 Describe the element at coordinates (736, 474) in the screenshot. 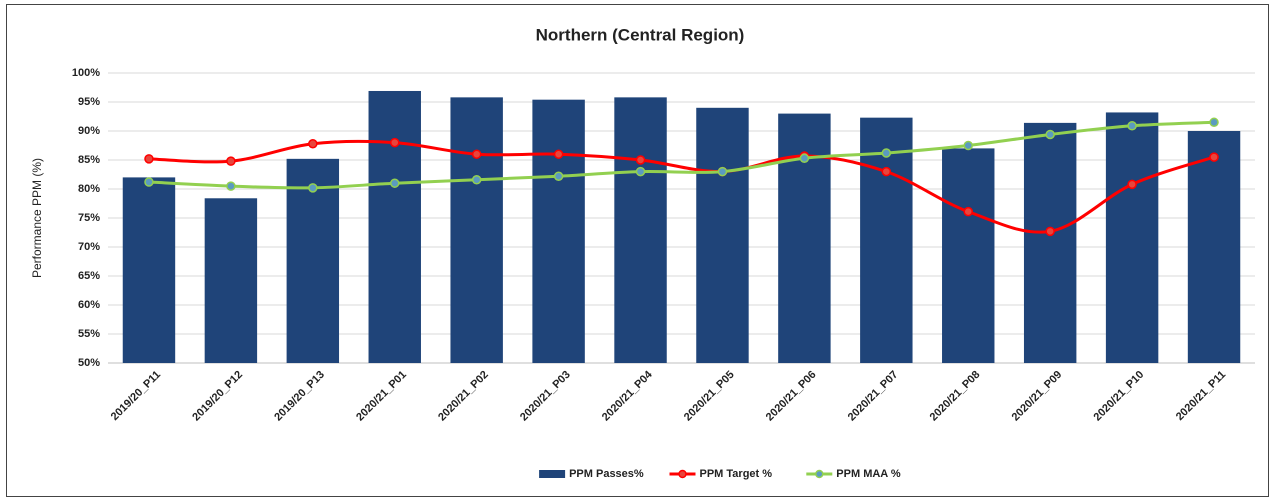

I see `legend-label: PPM Target %` at that location.